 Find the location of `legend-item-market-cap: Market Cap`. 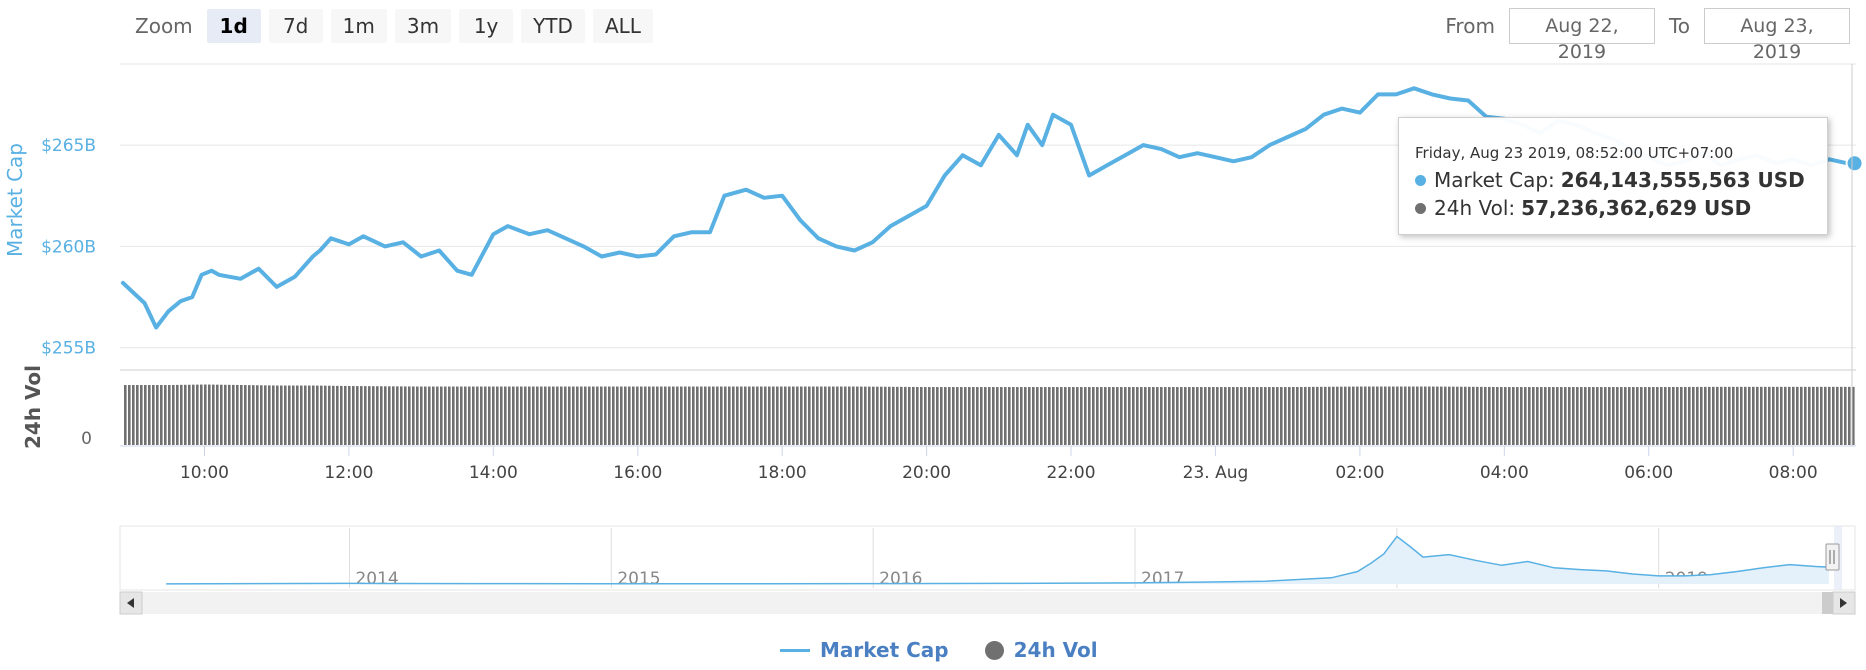

legend-item-market-cap: Market Cap is located at coordinates (864, 650).